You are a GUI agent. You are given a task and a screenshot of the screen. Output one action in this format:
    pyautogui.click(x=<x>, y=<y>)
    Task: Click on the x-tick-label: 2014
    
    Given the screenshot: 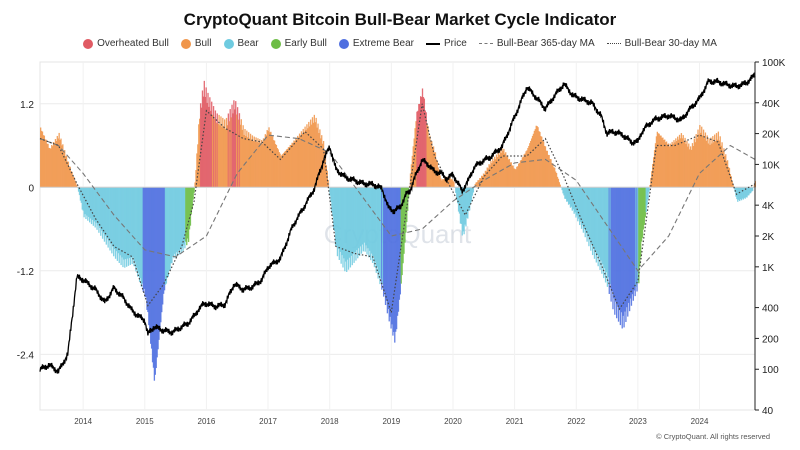 What is the action you would take?
    pyautogui.click(x=83, y=421)
    